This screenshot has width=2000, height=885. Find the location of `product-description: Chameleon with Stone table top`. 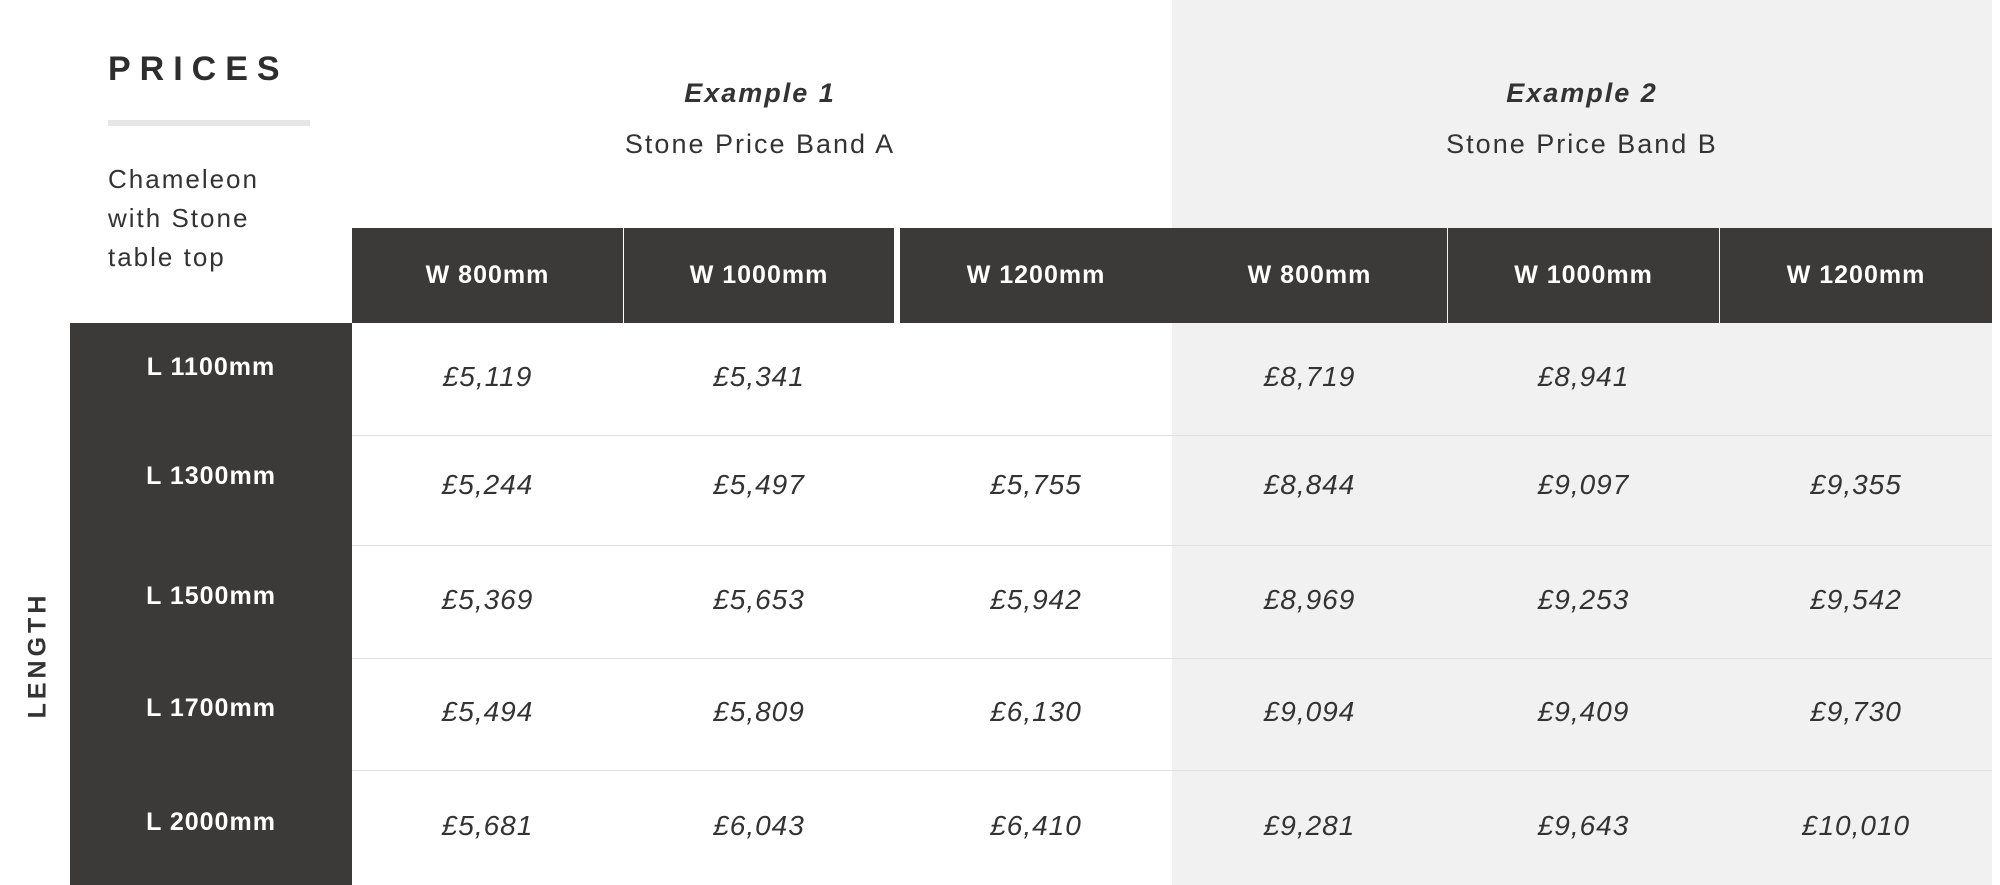

product-description: Chameleon with Stone table top is located at coordinates (183, 218).